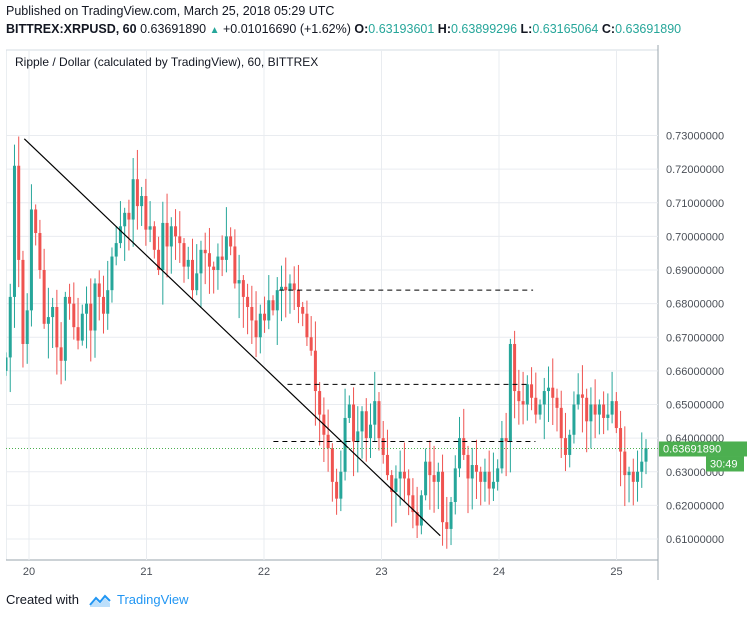  Describe the element at coordinates (264, 572) in the screenshot. I see `x-tick-label: 22` at that location.